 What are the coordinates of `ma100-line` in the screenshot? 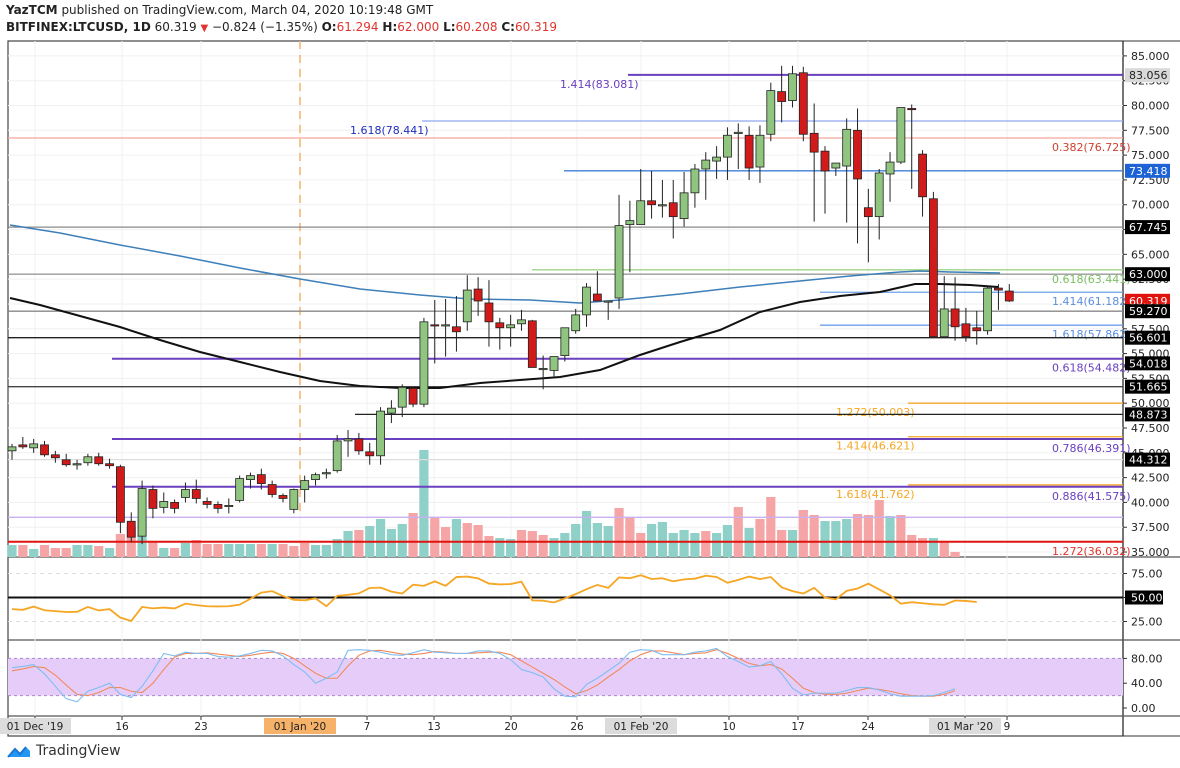 It's located at (504, 336).